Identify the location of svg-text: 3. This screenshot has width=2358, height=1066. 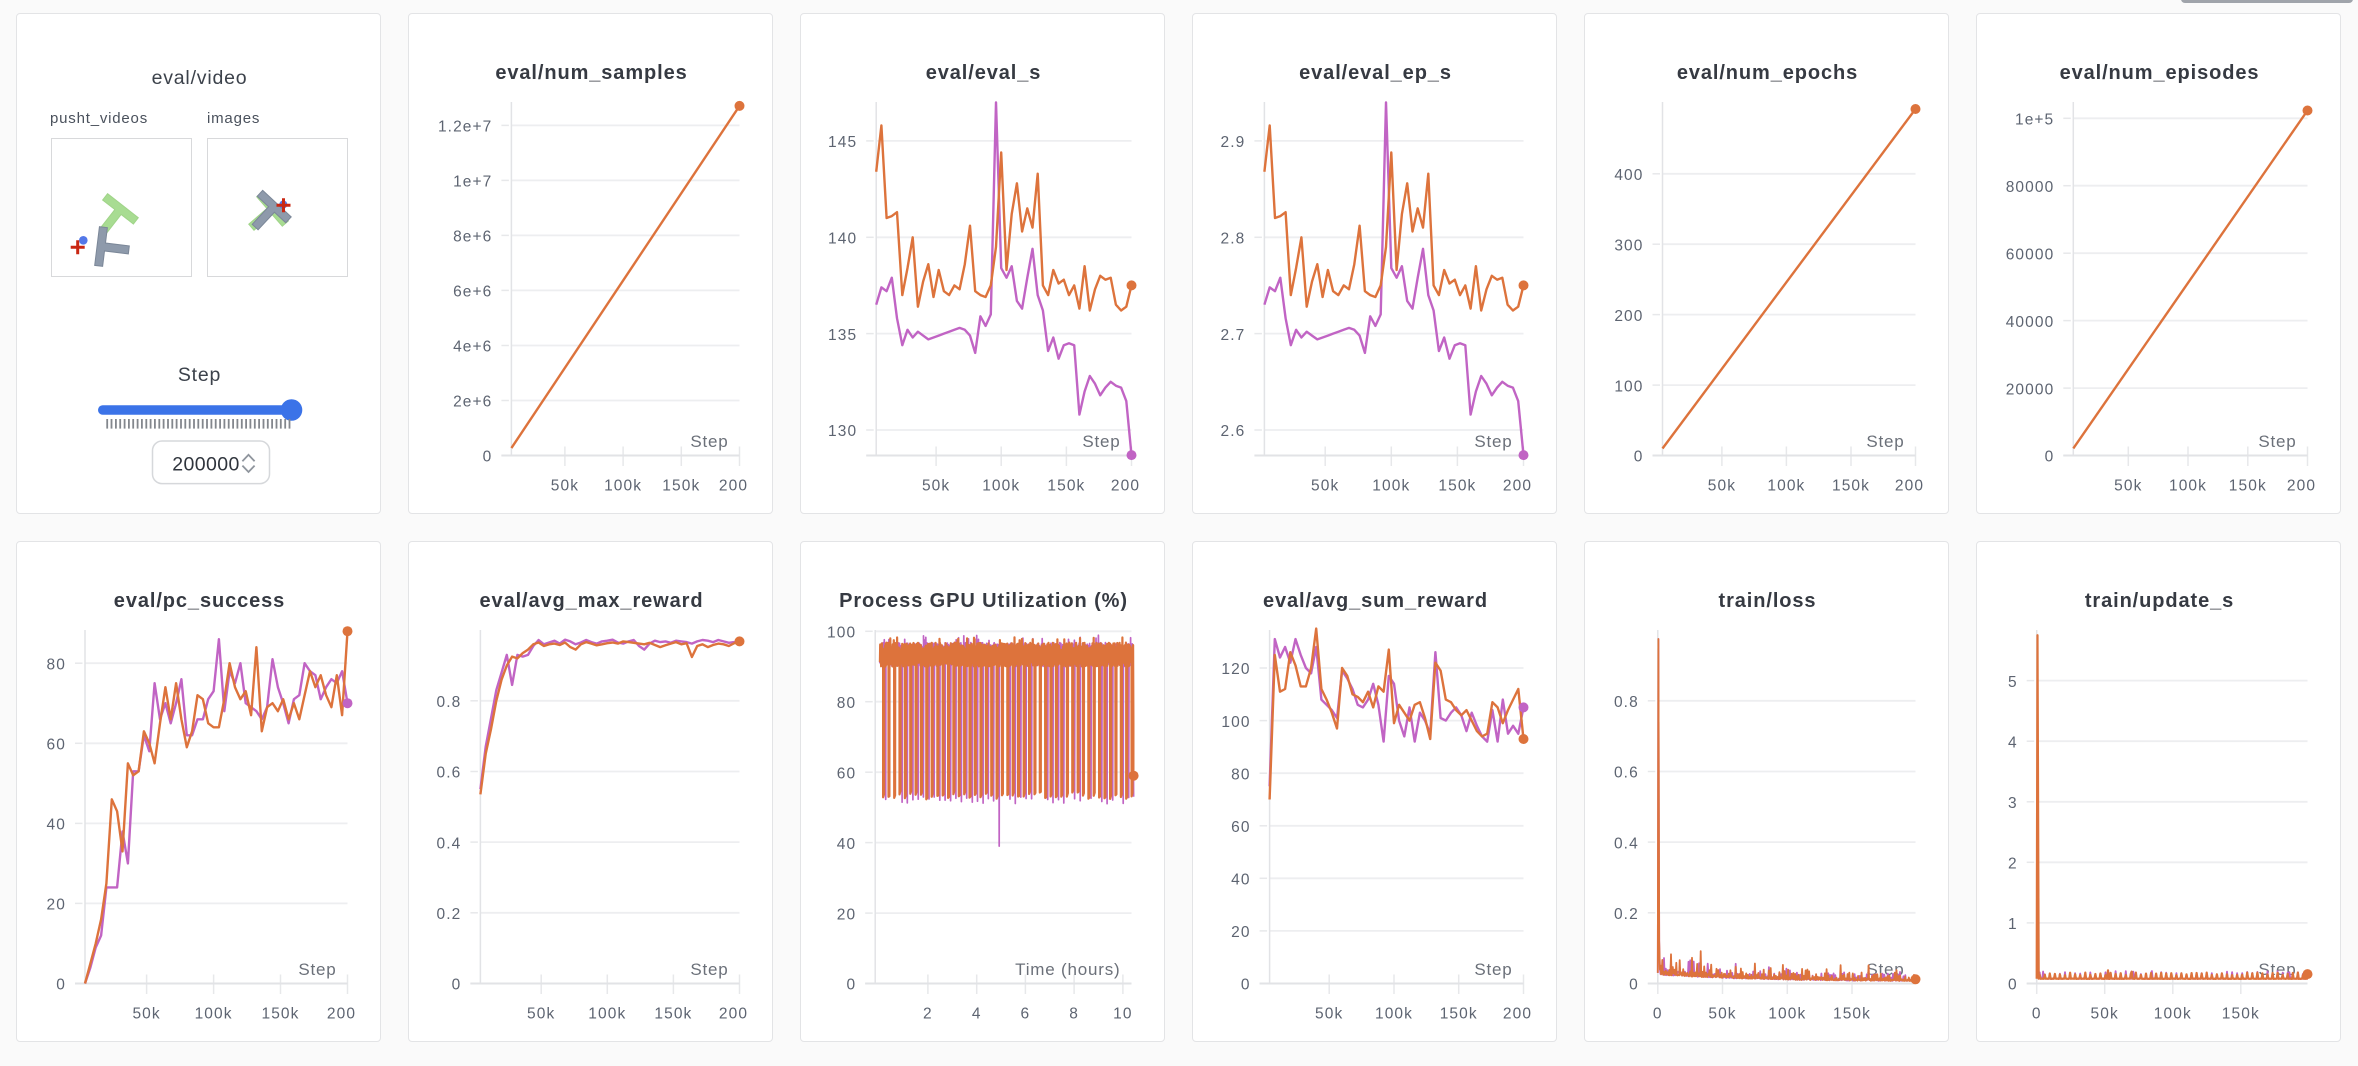
(2013, 803).